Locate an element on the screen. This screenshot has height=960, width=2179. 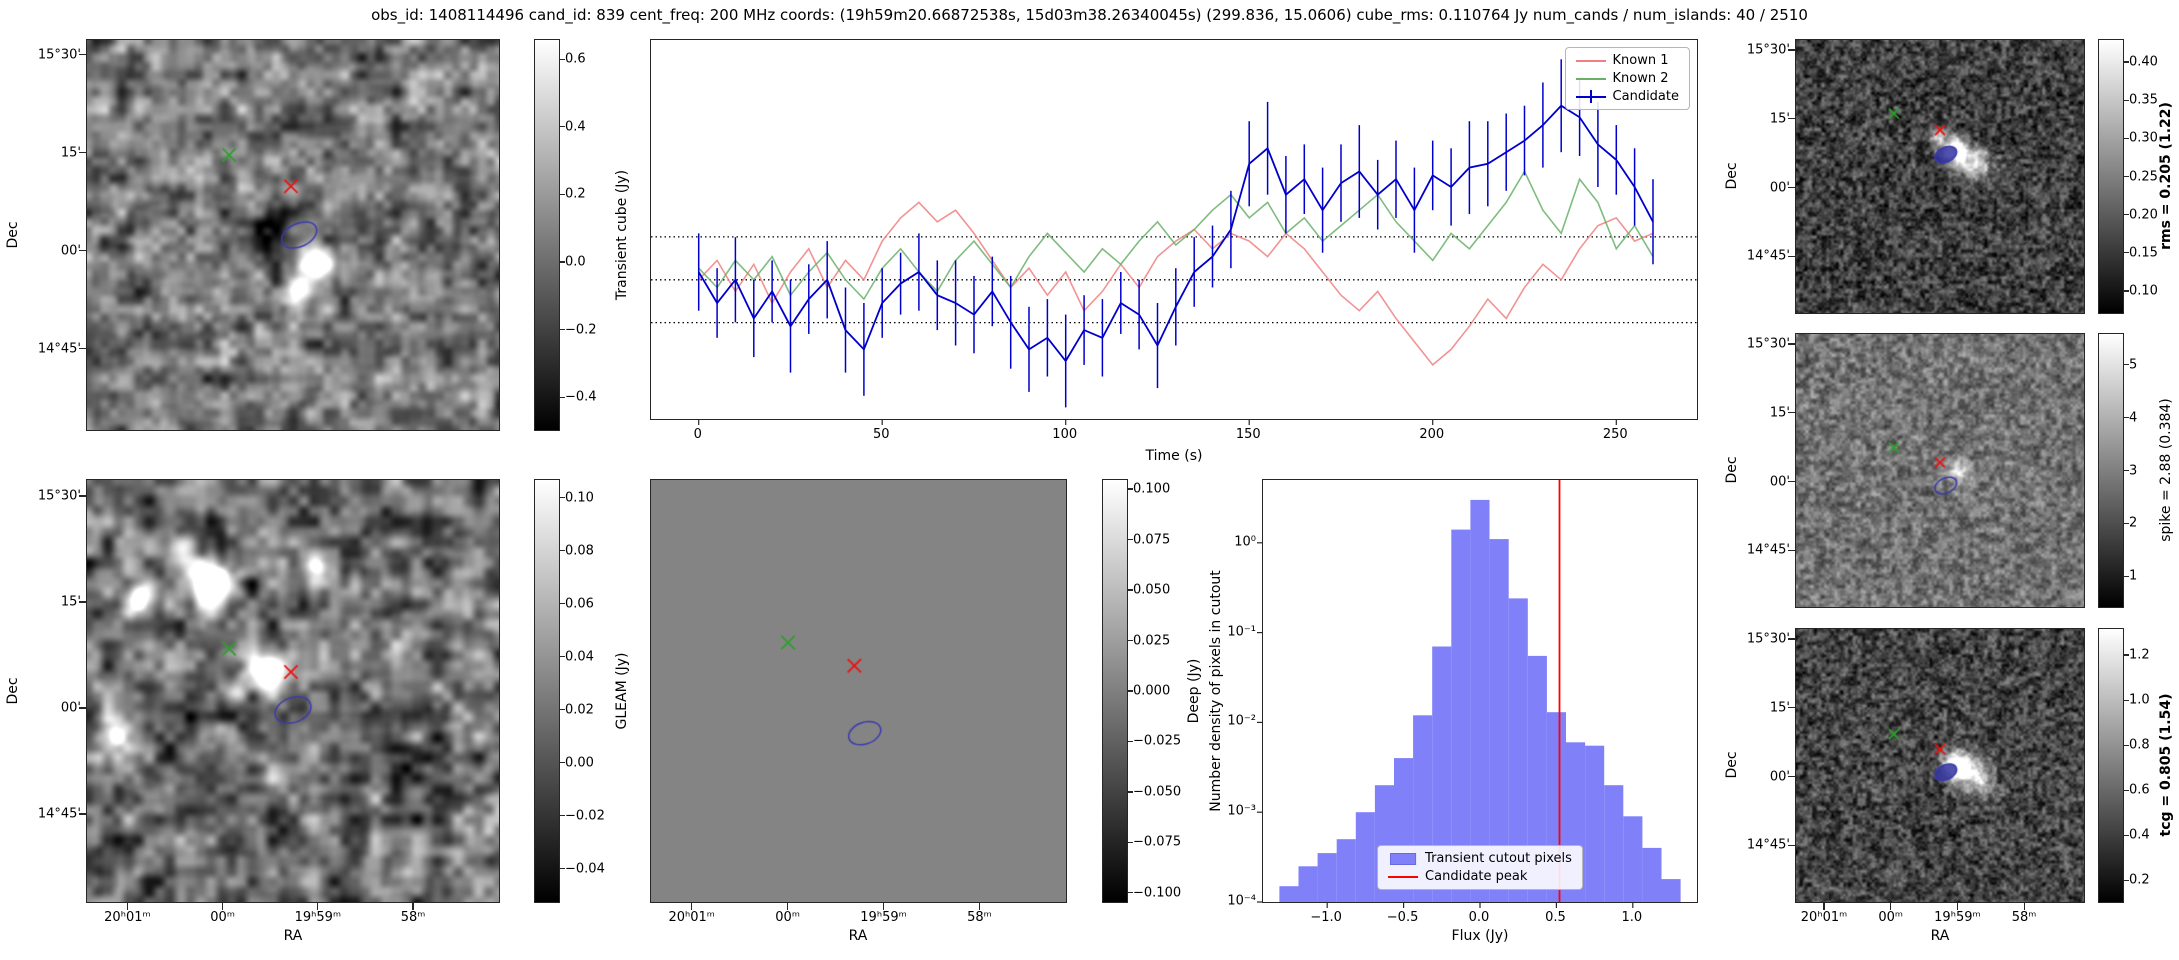
candidate-errorbar-swatch is located at coordinates (1590, 96).